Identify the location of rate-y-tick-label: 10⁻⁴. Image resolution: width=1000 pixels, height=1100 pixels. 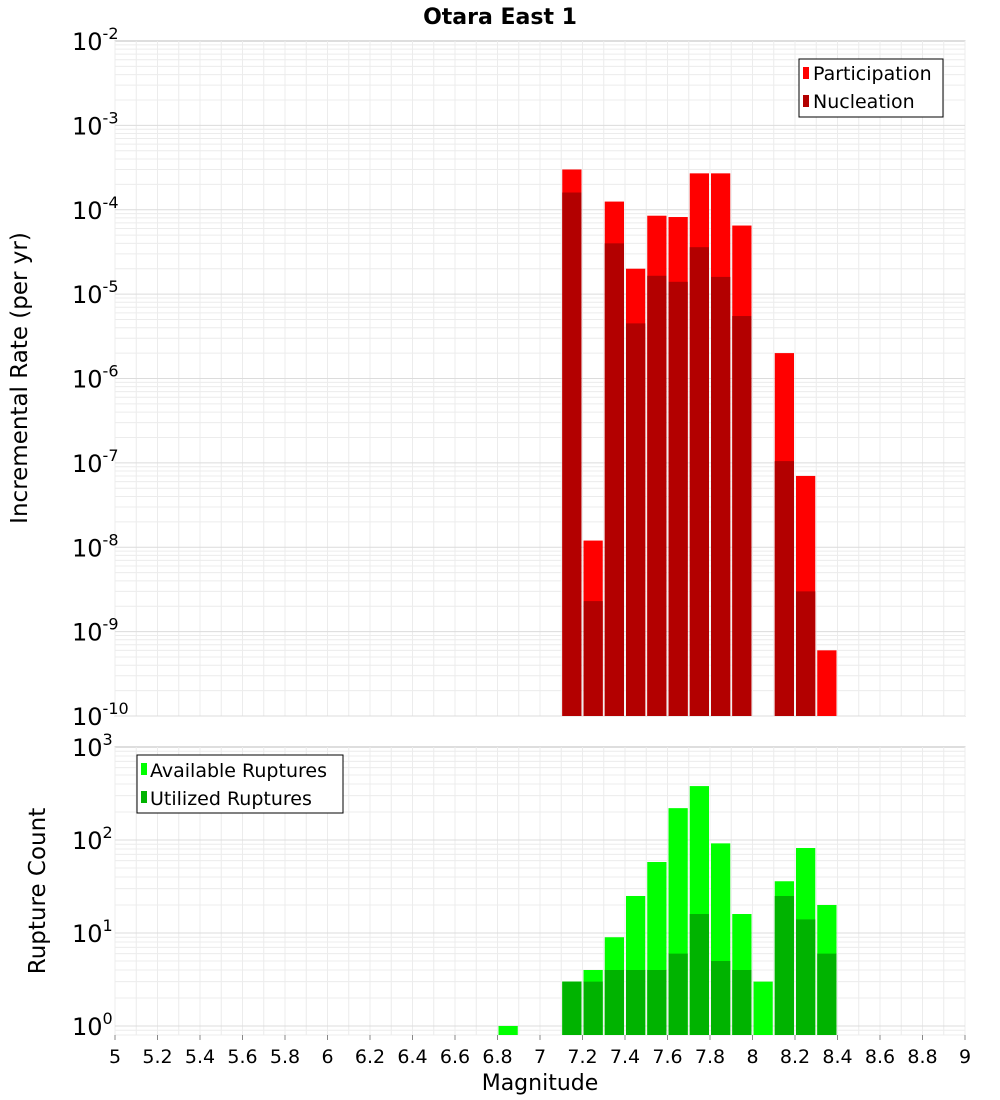
(95, 209).